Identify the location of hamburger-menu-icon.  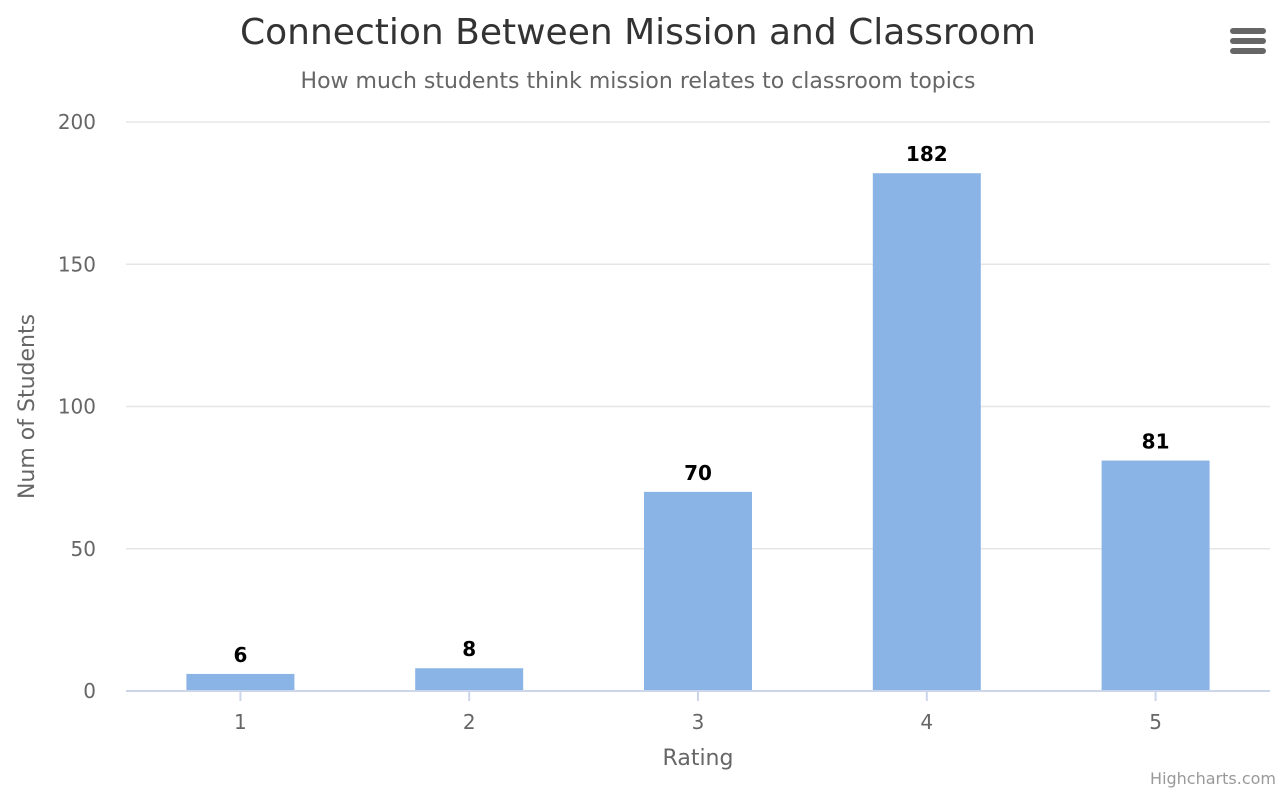
(1248, 31).